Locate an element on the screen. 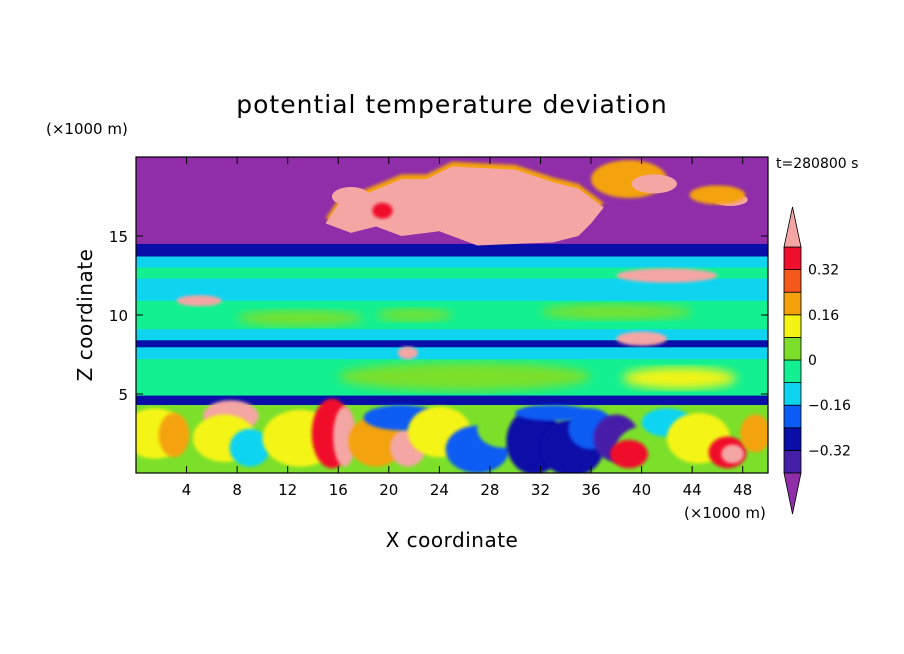 The height and width of the screenshot is (654, 904). colorbar-tick-label: −0.16 is located at coordinates (829, 406).